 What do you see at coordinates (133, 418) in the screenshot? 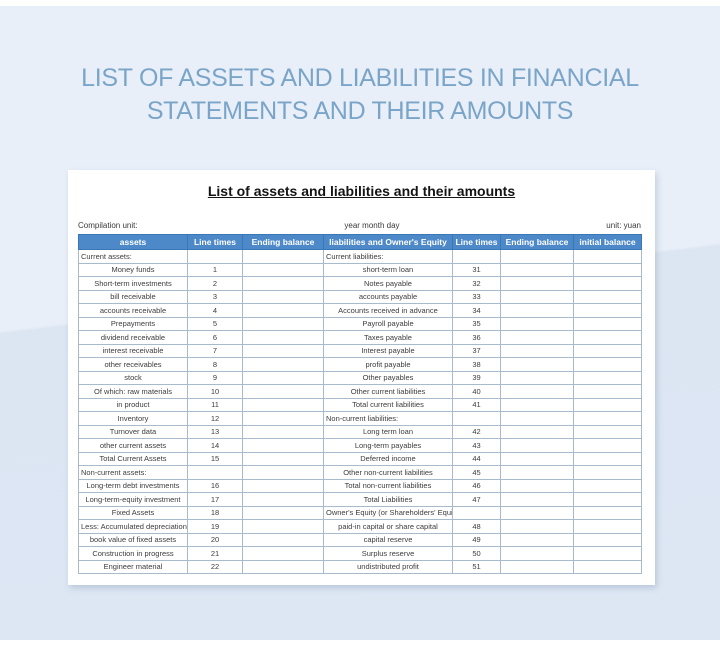
I see `asset-name-cell: Inventory` at bounding box center [133, 418].